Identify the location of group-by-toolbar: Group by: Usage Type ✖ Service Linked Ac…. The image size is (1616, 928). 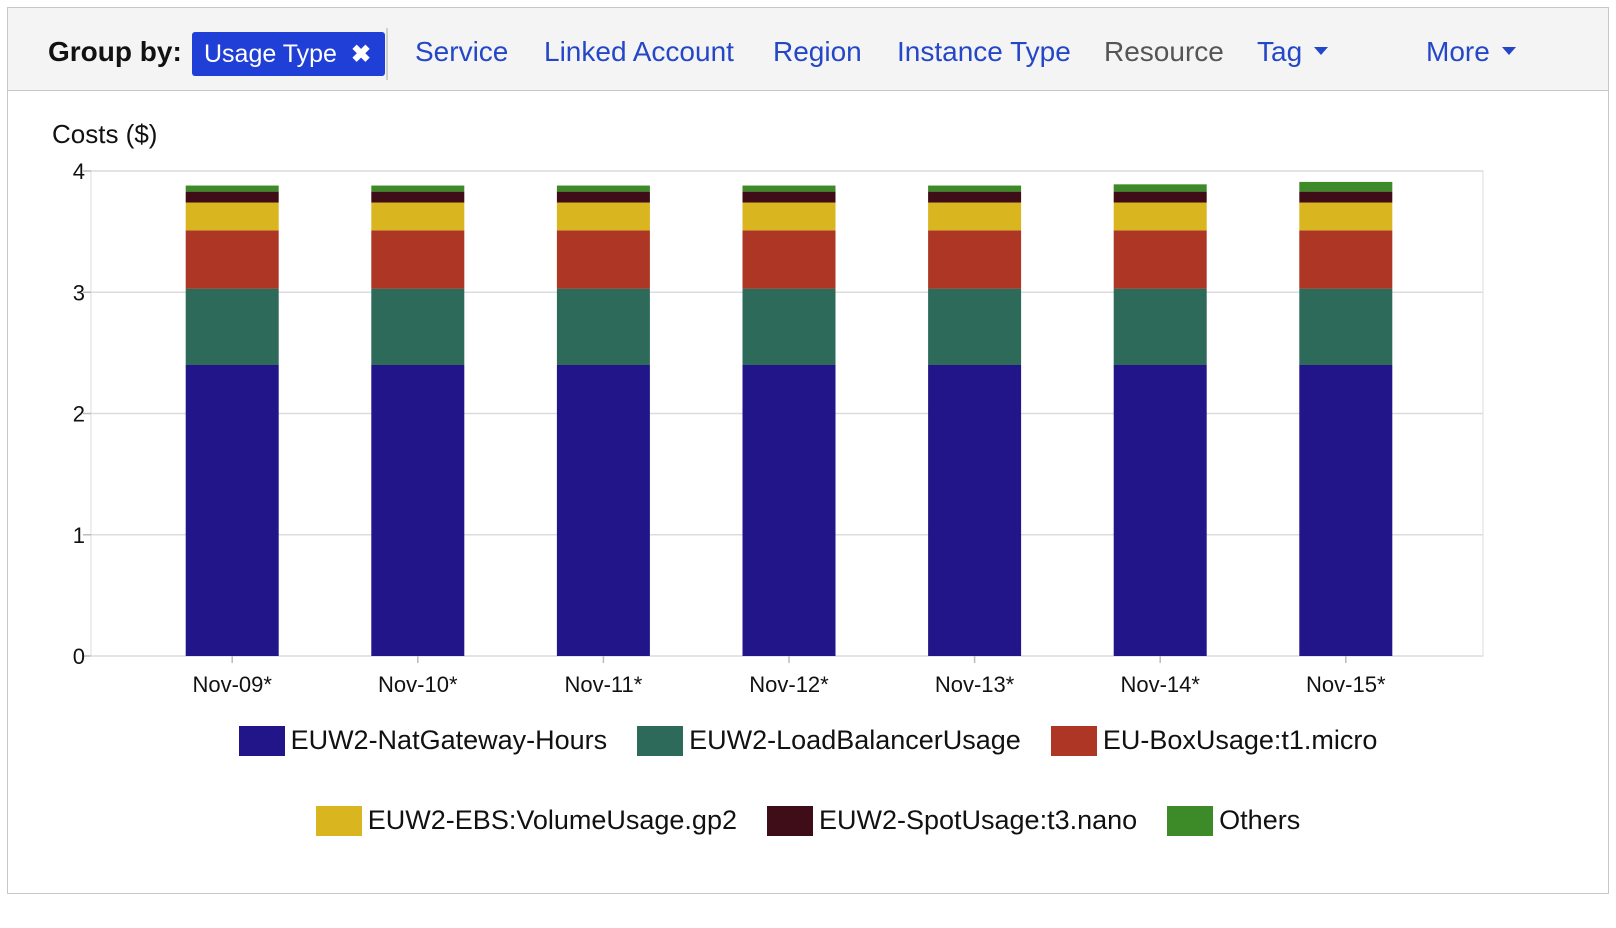
(808, 49).